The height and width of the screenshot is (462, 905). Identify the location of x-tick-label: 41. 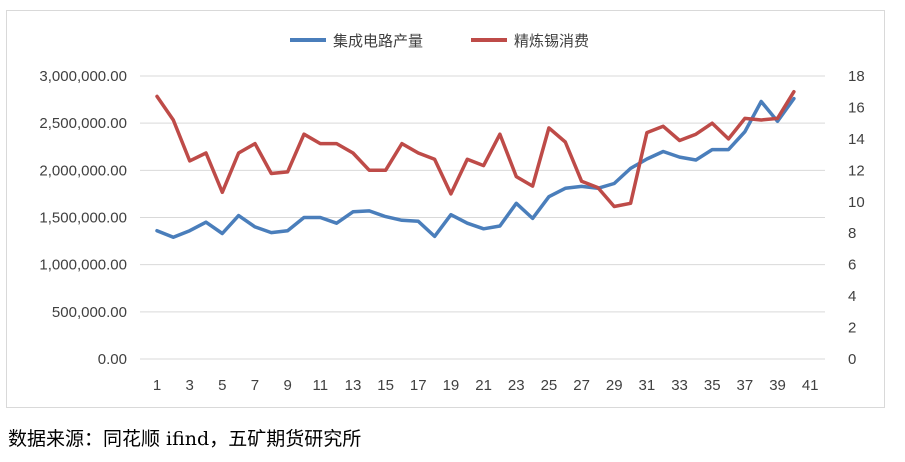
(810, 385).